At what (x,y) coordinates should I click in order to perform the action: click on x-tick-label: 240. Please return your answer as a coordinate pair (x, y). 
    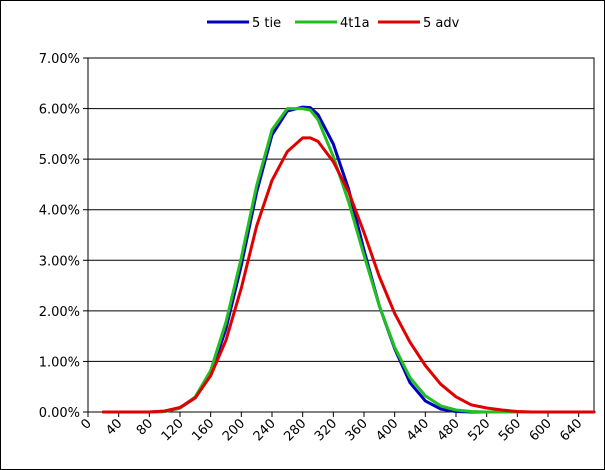
    Looking at the image, I should click on (265, 430).